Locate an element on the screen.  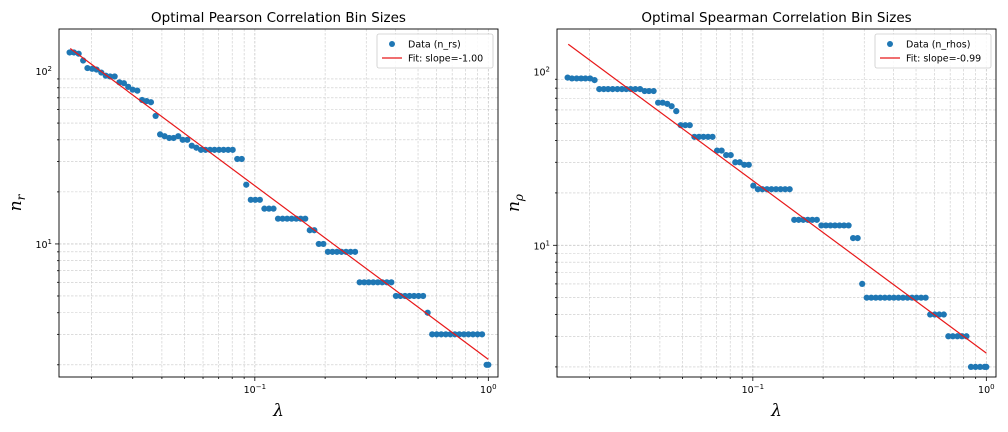
legend: Data (n_rs) Fit: slope=-1.00 is located at coordinates (435, 51).